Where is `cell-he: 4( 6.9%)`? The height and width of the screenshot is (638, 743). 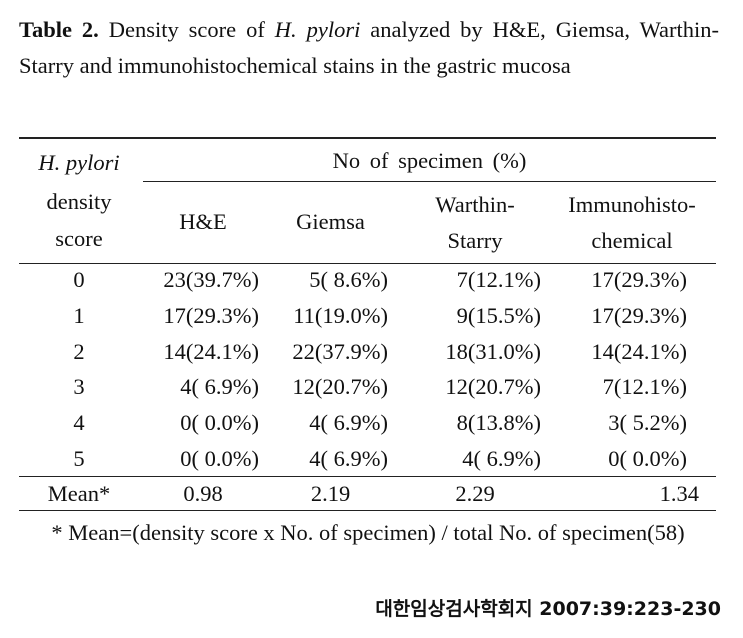 cell-he: 4( 6.9%) is located at coordinates (216, 386).